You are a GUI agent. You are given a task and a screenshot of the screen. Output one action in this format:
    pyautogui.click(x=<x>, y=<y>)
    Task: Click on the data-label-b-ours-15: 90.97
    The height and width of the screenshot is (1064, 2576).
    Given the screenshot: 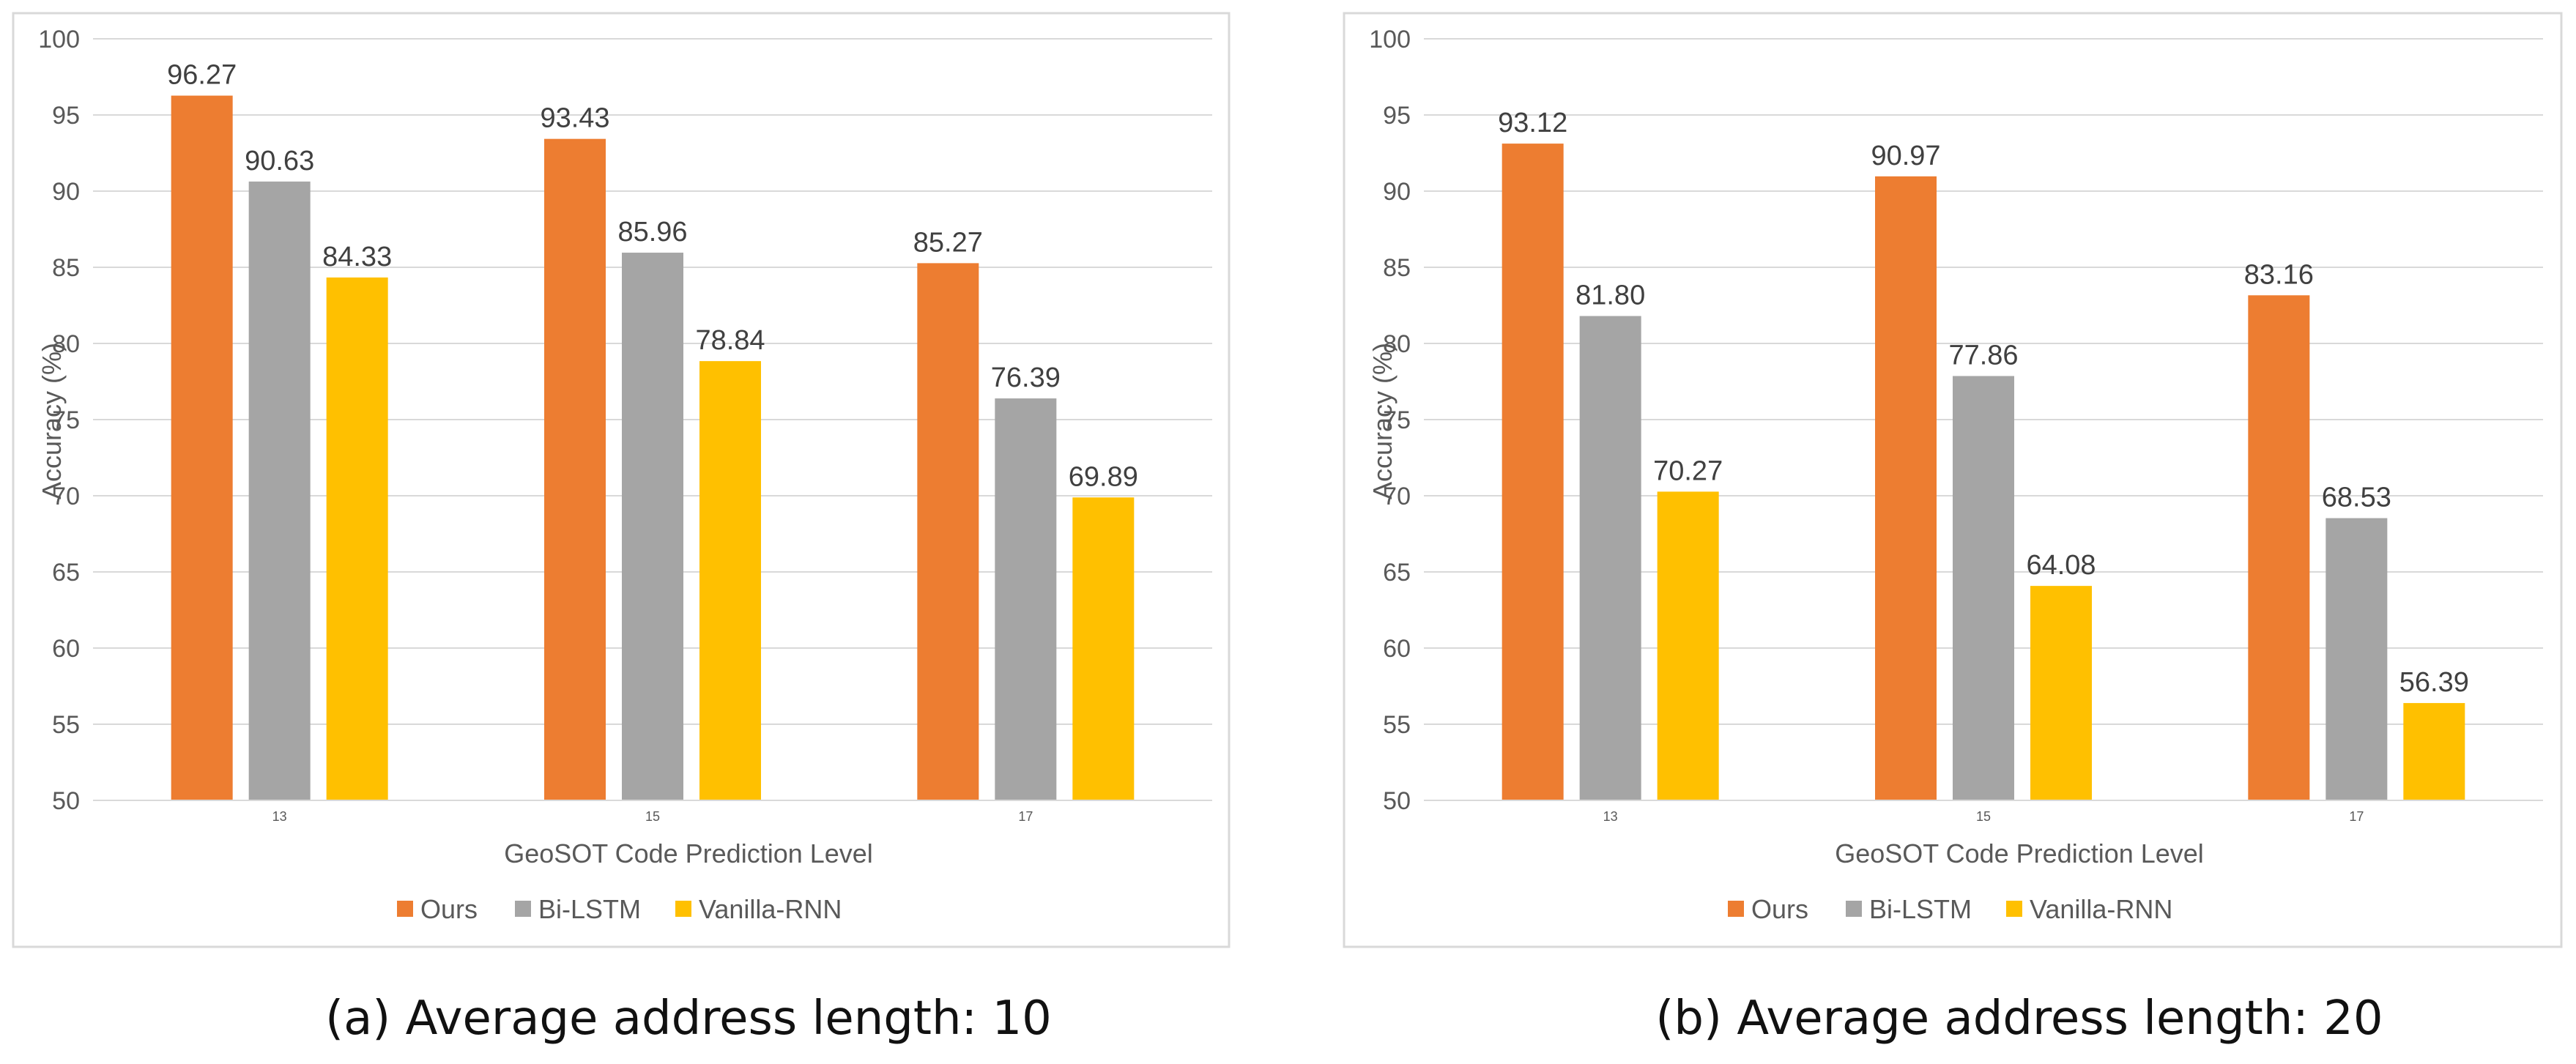 What is the action you would take?
    pyautogui.click(x=1905, y=156)
    